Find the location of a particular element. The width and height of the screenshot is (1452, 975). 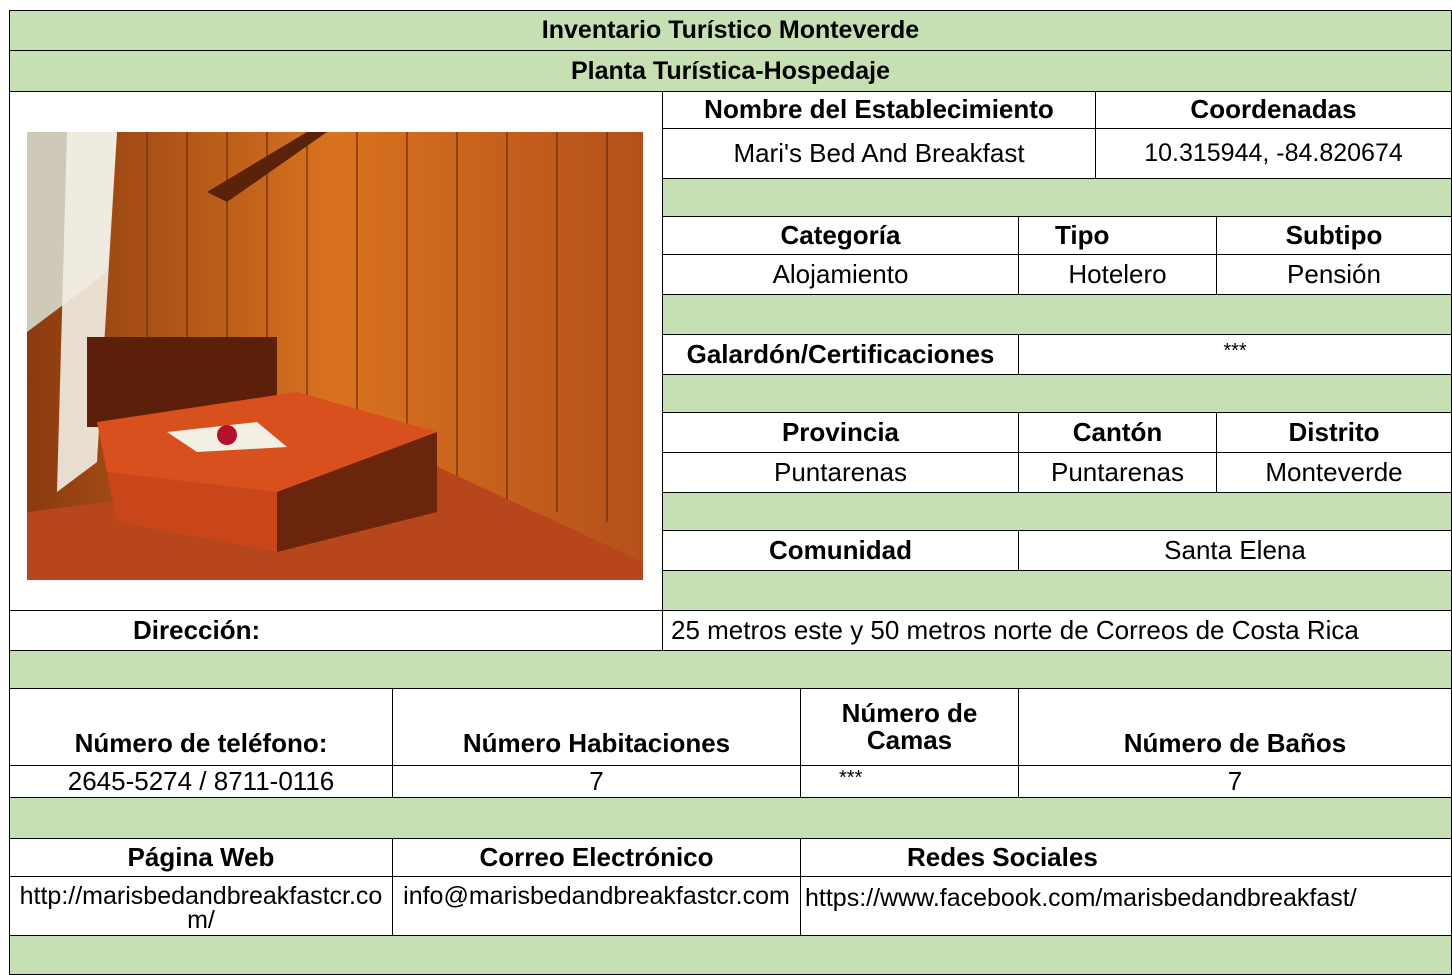

phone-value: 2645-5274 / 8711-0116 is located at coordinates (201, 781).